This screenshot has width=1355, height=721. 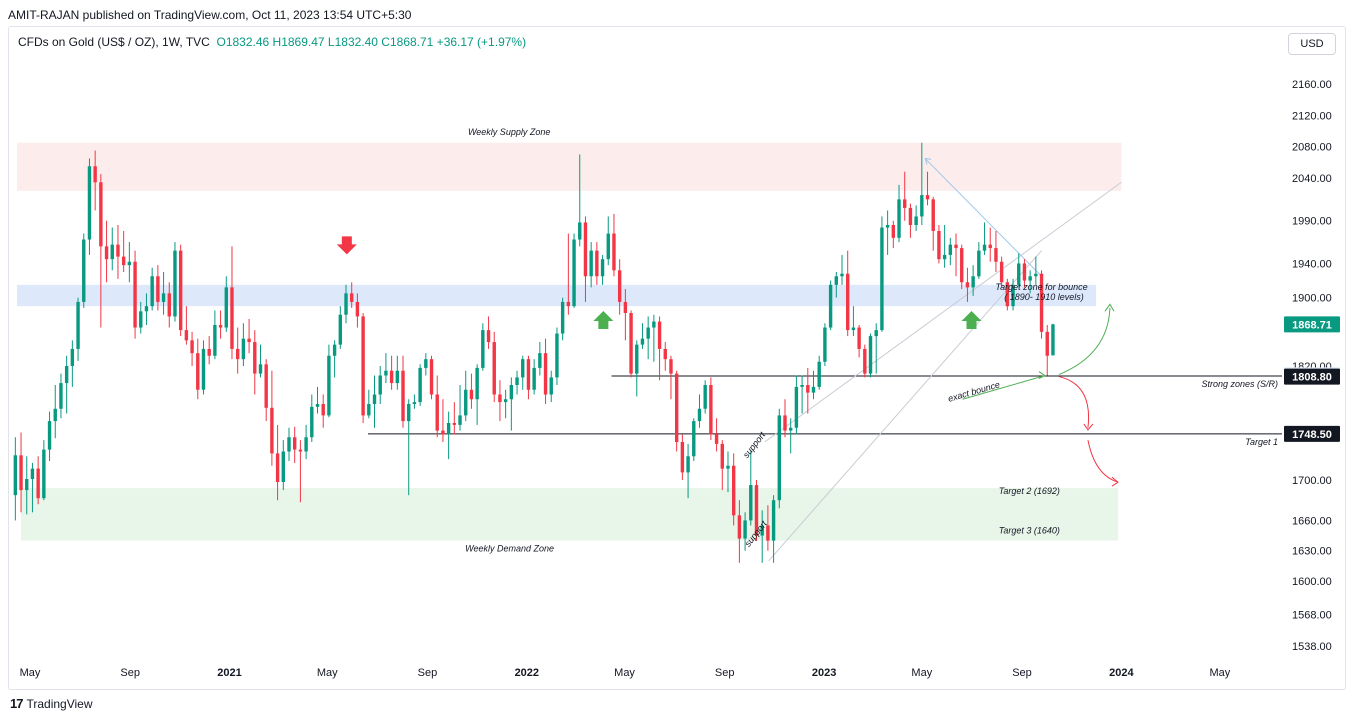 I want to click on zone-weekly-demand-zone, so click(x=570, y=514).